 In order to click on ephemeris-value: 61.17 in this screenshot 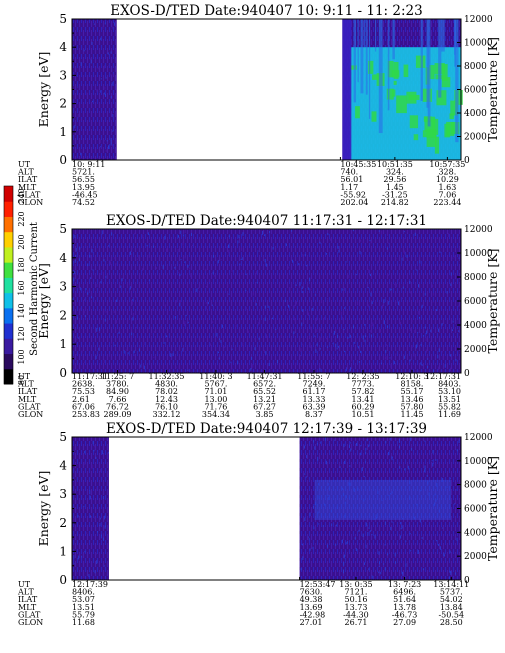, I will do `click(314, 391)`.